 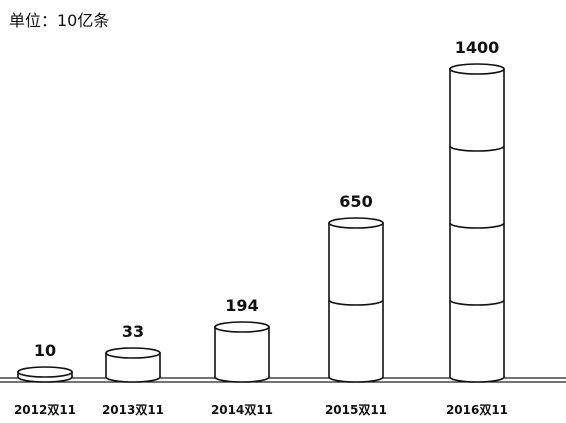 I want to click on unit-label: 单位：10亿条, so click(x=59, y=20).